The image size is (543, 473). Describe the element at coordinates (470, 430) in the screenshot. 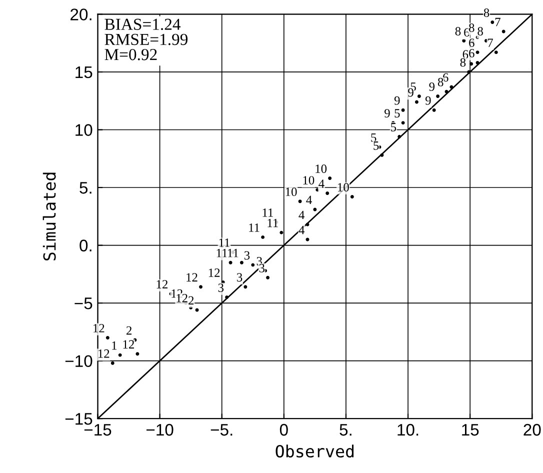

I see `x-tick-label: 15` at that location.